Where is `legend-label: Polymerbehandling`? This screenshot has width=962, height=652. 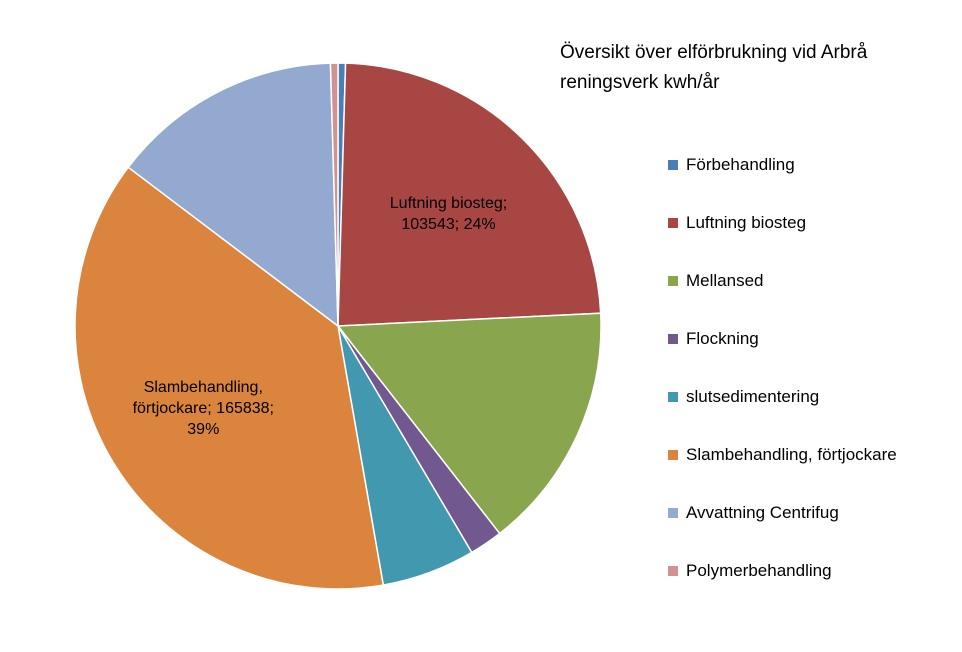 legend-label: Polymerbehandling is located at coordinates (759, 570).